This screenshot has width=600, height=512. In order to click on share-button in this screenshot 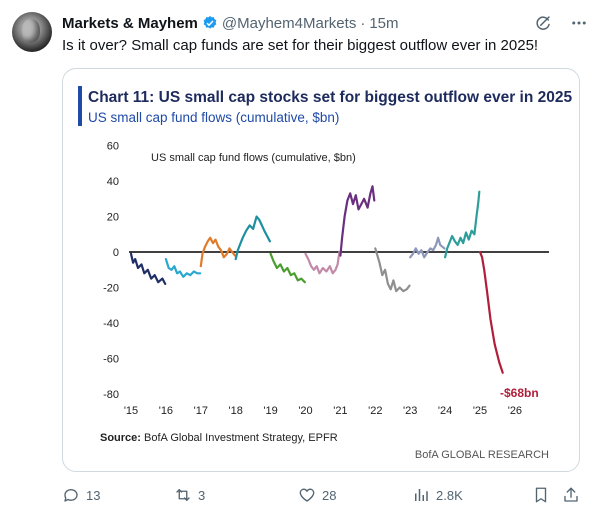, I will do `click(571, 495)`.